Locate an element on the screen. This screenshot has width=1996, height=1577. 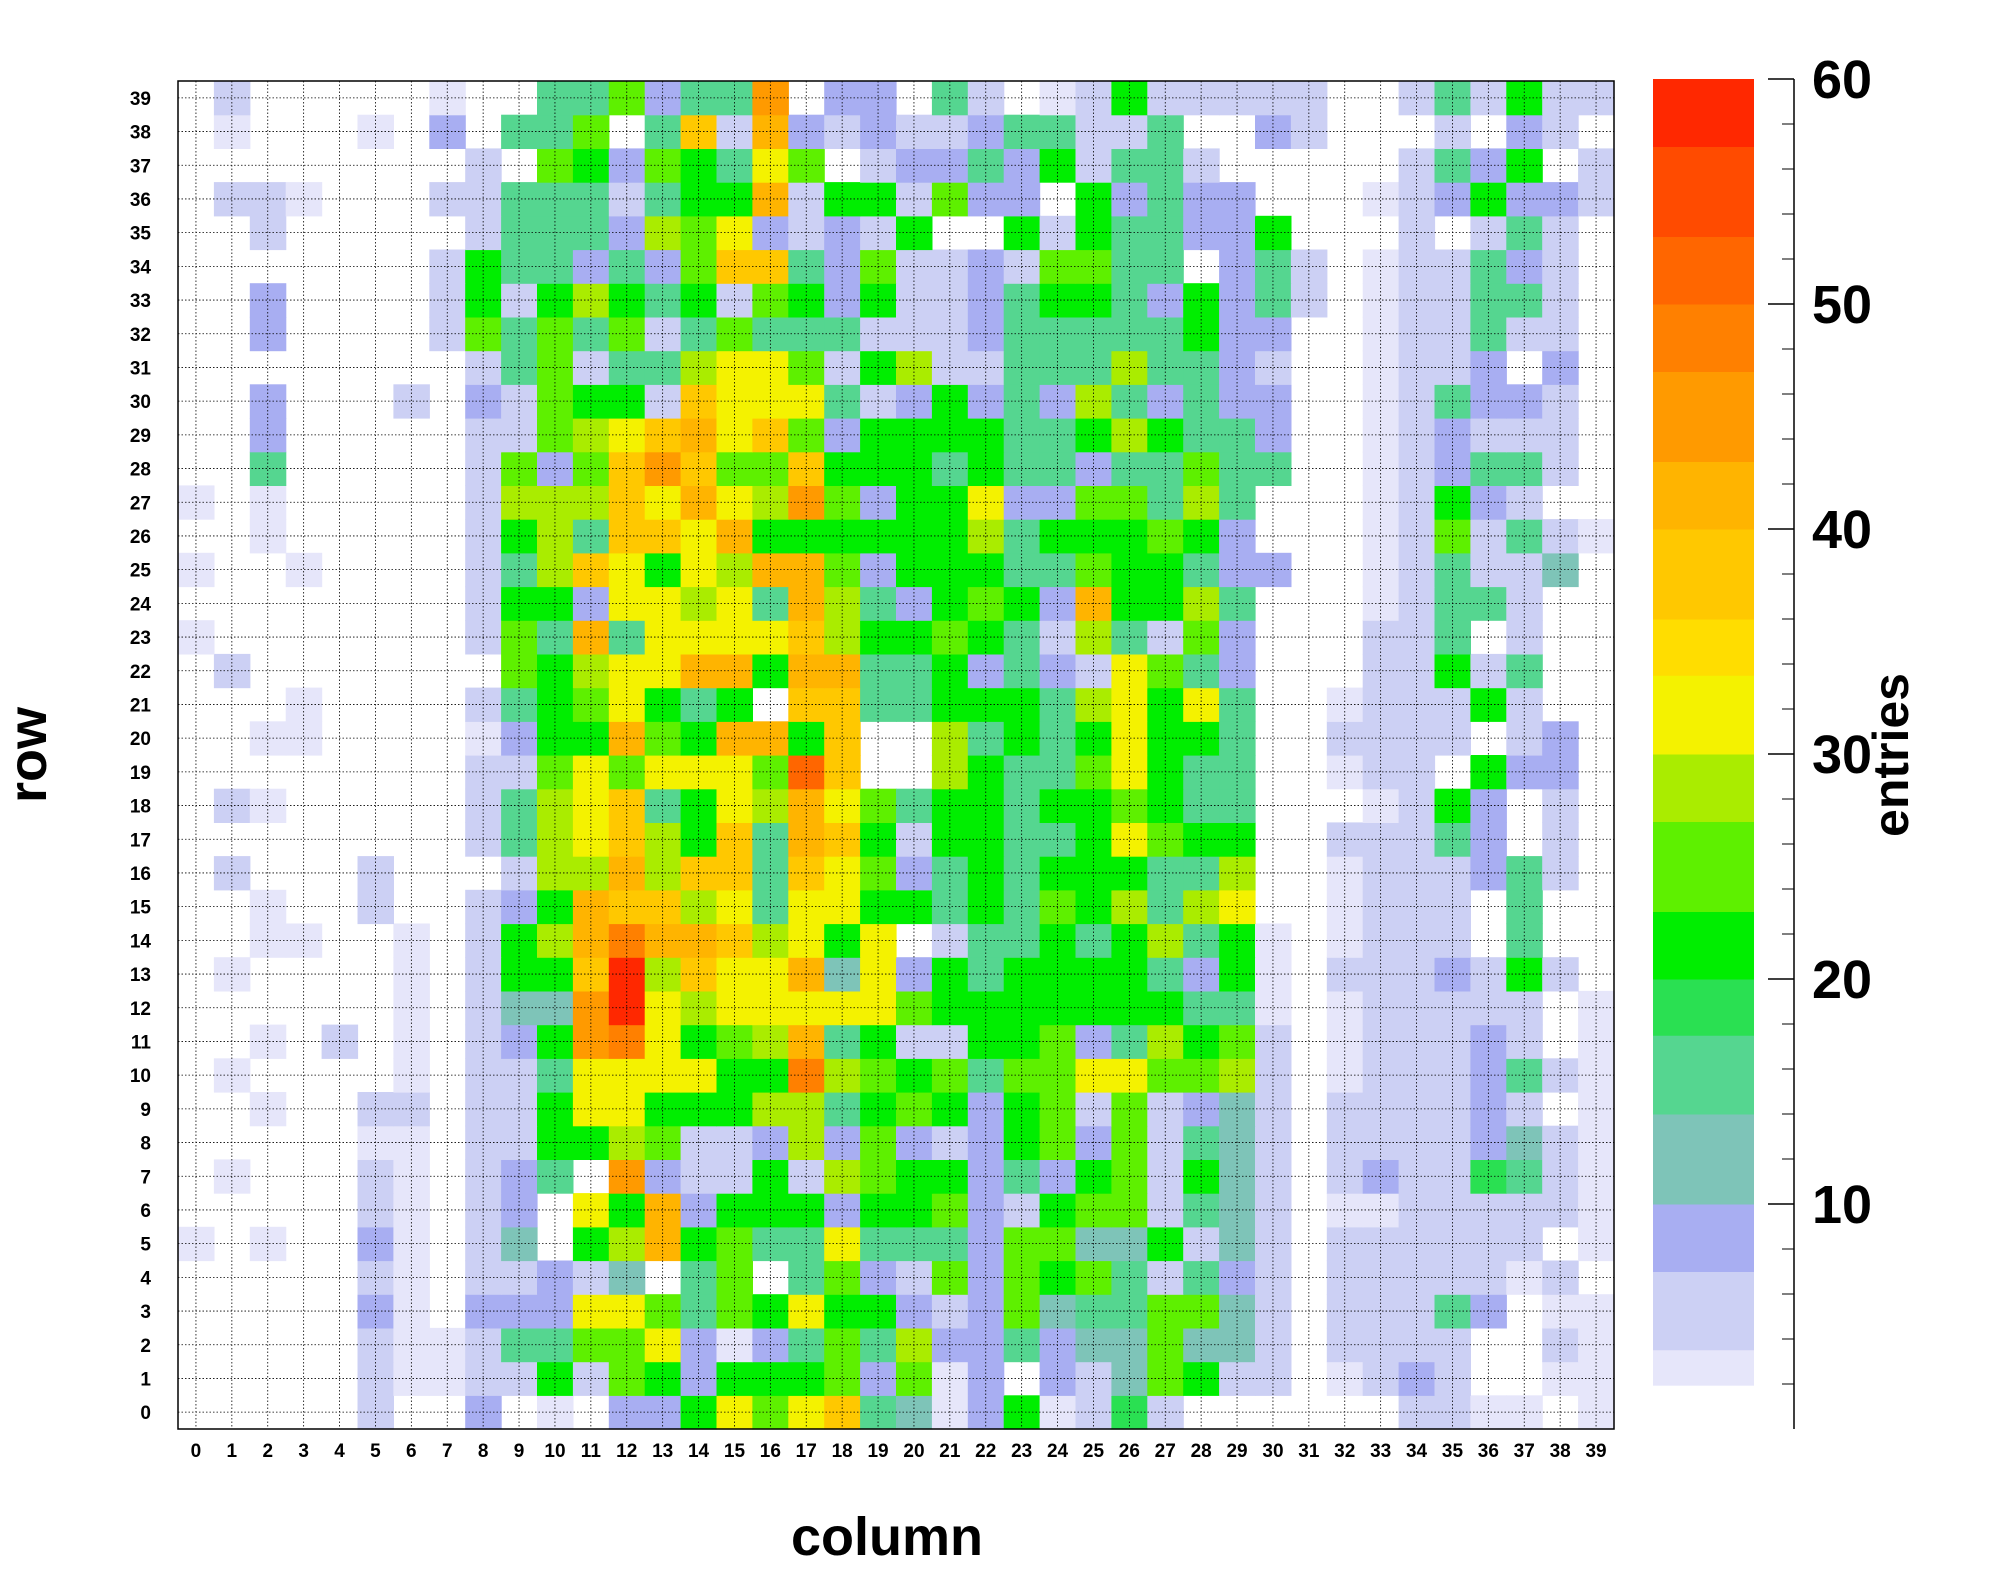
y-tick-label: 34 is located at coordinates (141, 267).